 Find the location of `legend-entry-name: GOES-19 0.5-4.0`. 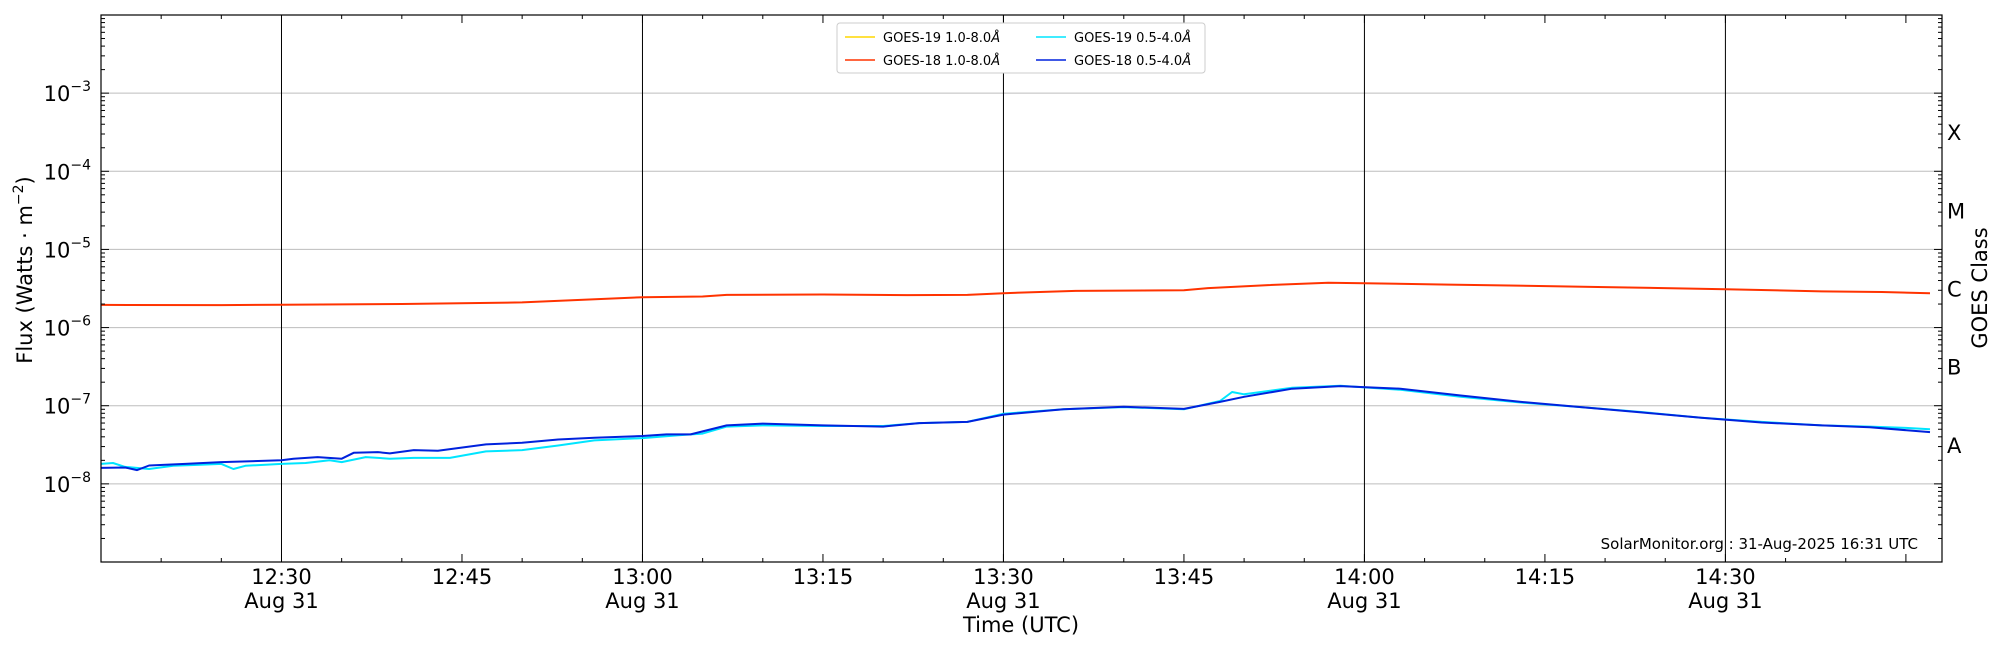

legend-entry-name: GOES-19 0.5-4.0 is located at coordinates (1128, 38).